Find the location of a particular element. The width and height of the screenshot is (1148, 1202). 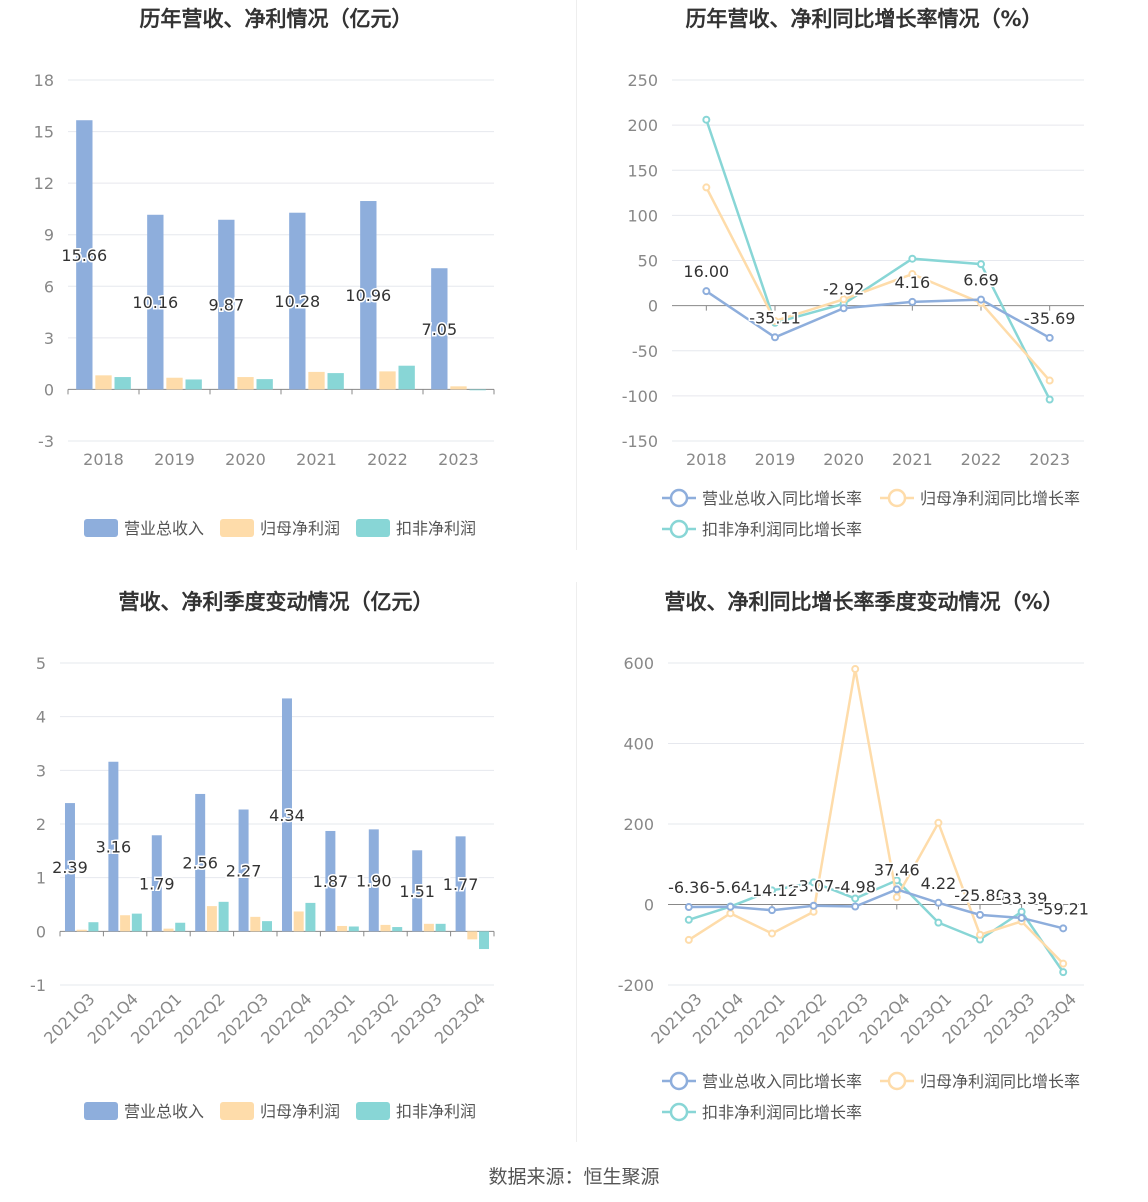

data-label: 4.22 is located at coordinates (939, 883).